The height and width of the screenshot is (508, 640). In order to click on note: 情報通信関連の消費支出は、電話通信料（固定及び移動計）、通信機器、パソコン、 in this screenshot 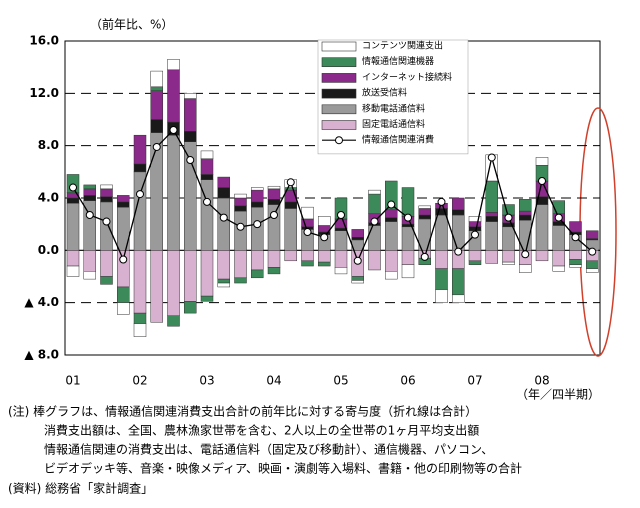, I will do `click(268, 449)`.